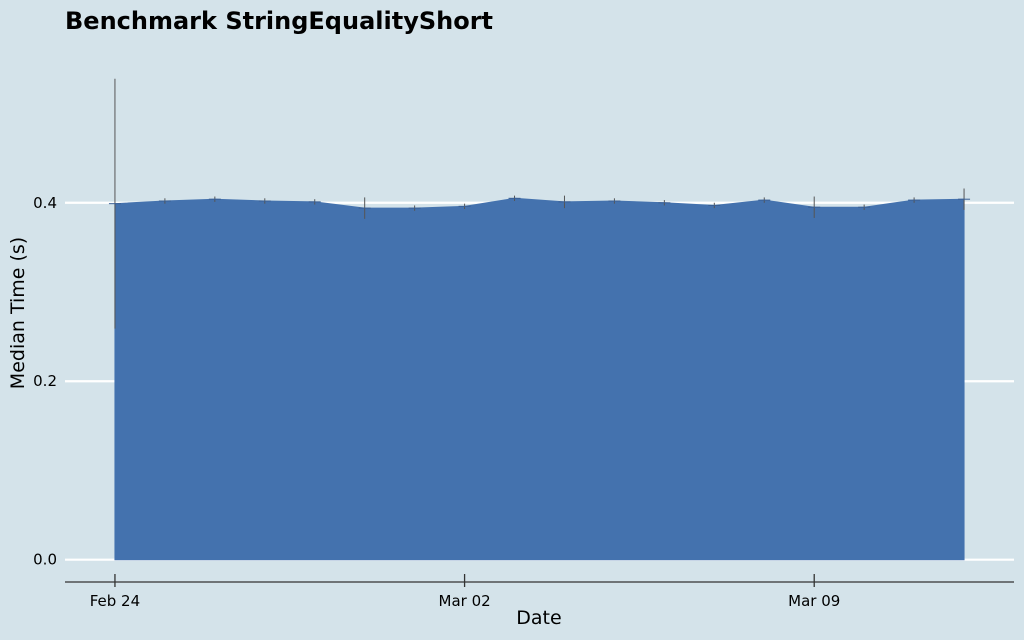 Image resolution: width=1024 pixels, height=640 pixels. I want to click on x-tick-label: Mar 09, so click(814, 601).